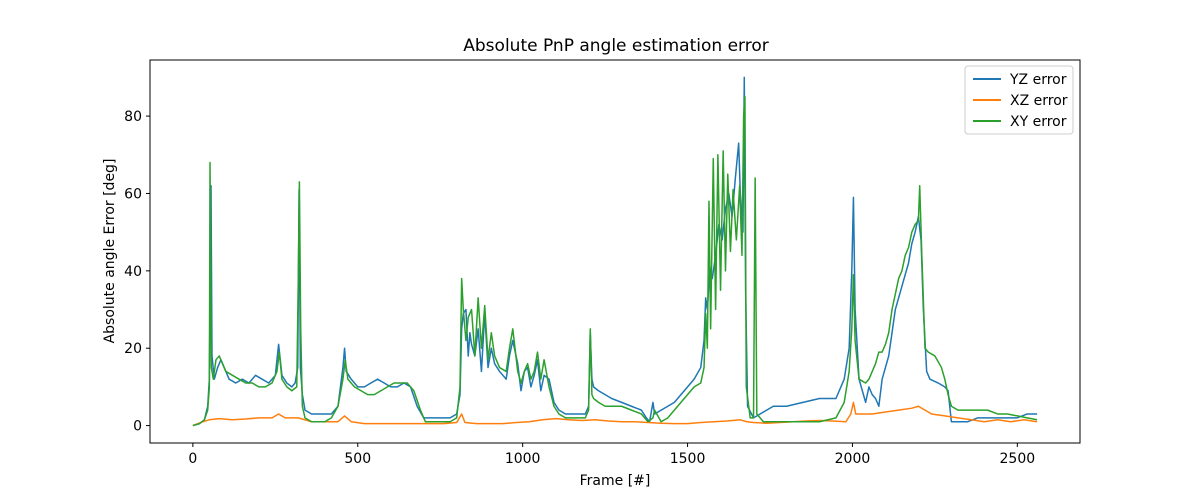  Describe the element at coordinates (615, 46) in the screenshot. I see `chart-title: Absolute PnP angle estimation error` at that location.